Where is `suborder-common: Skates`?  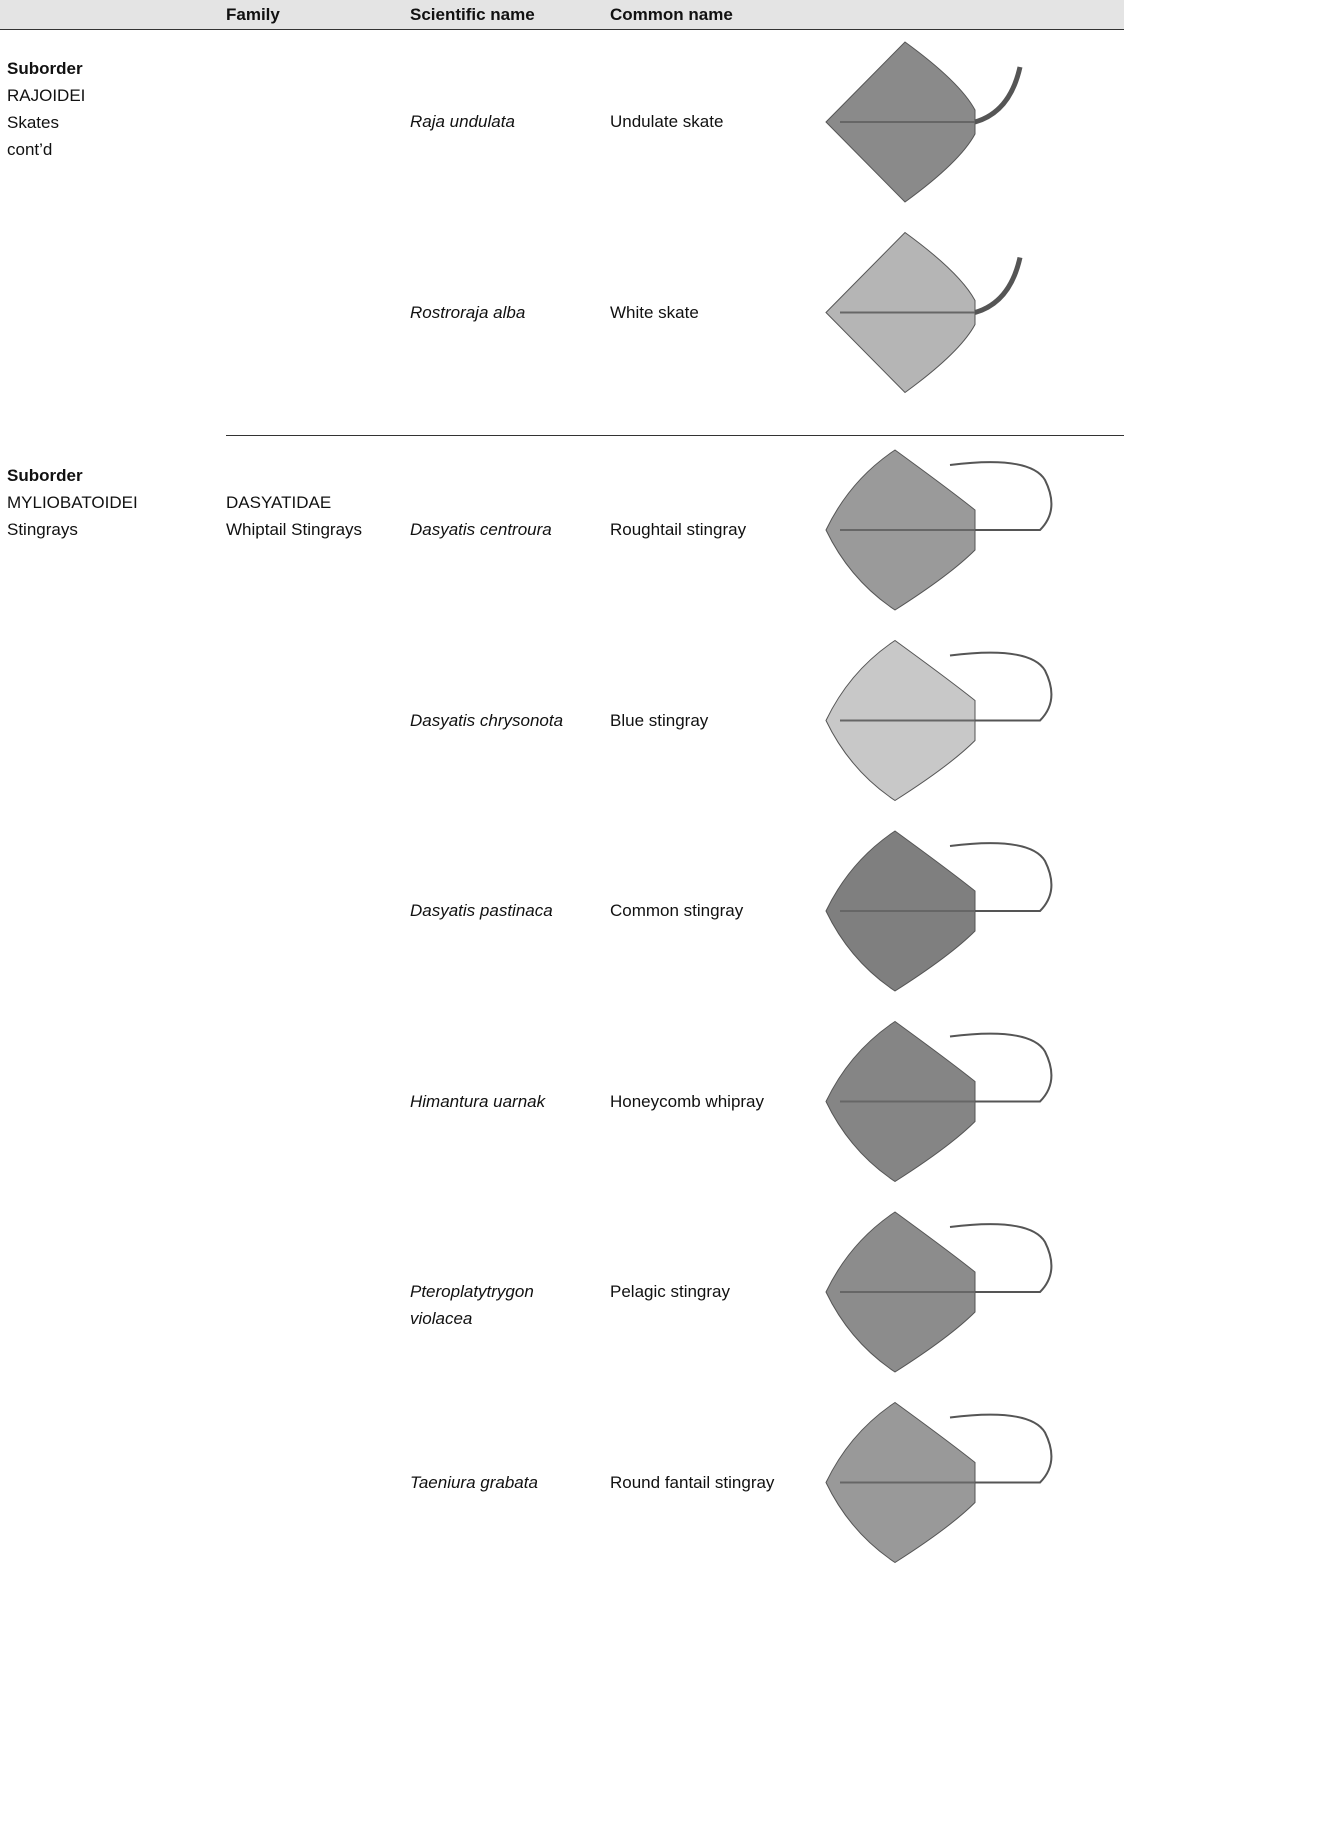
suborder-common: Skates is located at coordinates (33, 122).